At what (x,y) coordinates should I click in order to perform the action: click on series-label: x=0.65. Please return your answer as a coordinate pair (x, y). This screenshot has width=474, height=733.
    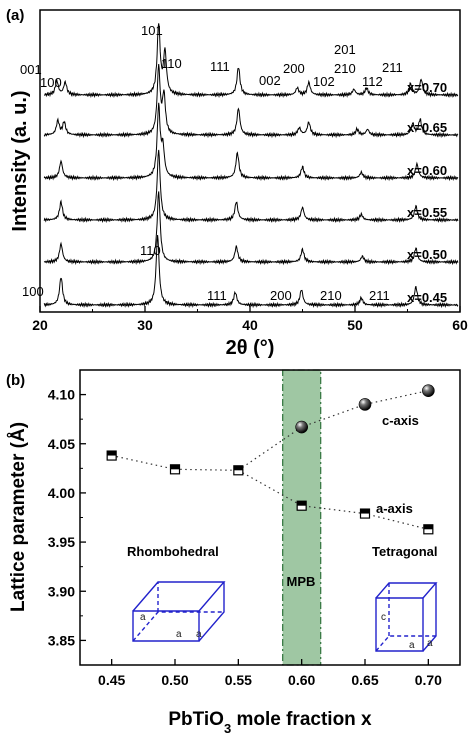
    Looking at the image, I should click on (427, 127).